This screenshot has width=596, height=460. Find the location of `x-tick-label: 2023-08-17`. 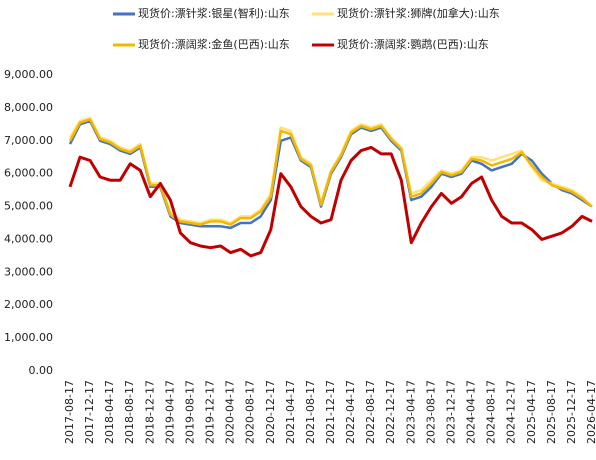

x-tick-label: 2023-08-17 is located at coordinates (430, 412).